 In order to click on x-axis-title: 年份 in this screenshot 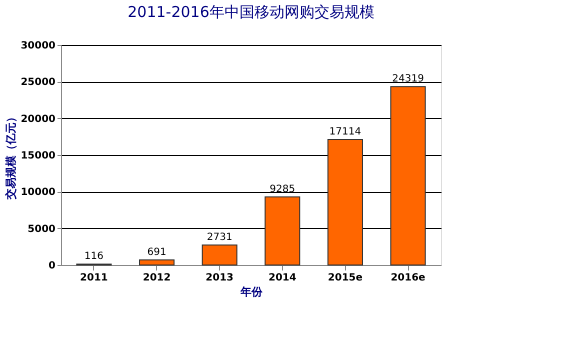, I will do `click(252, 292)`.